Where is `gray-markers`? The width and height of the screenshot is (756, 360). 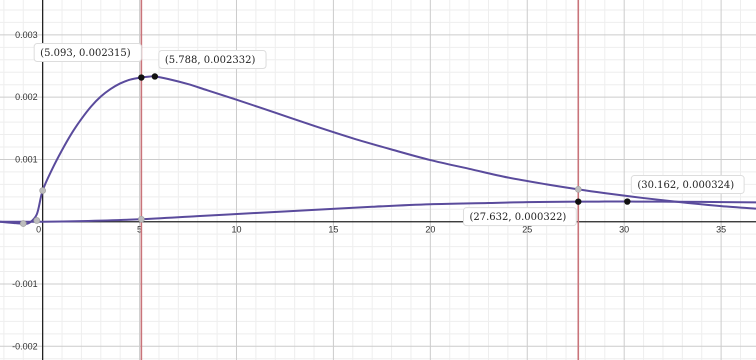 gray-markers is located at coordinates (300, 206).